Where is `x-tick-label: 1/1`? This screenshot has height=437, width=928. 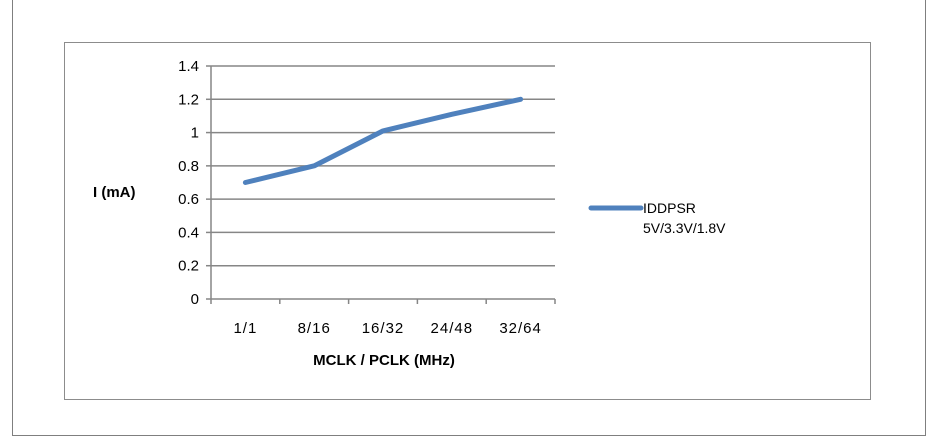 x-tick-label: 1/1 is located at coordinates (245, 328).